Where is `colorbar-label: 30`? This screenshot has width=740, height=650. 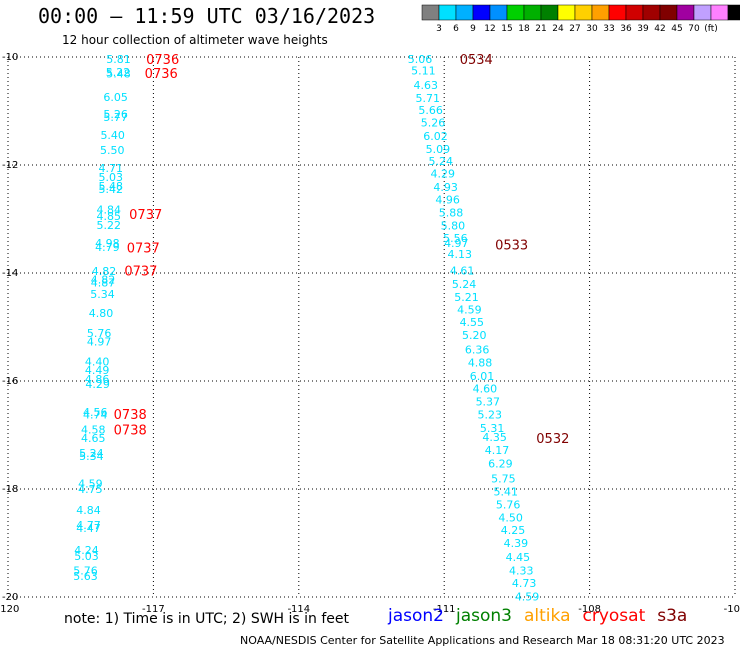
colorbar-label: 30 is located at coordinates (592, 29).